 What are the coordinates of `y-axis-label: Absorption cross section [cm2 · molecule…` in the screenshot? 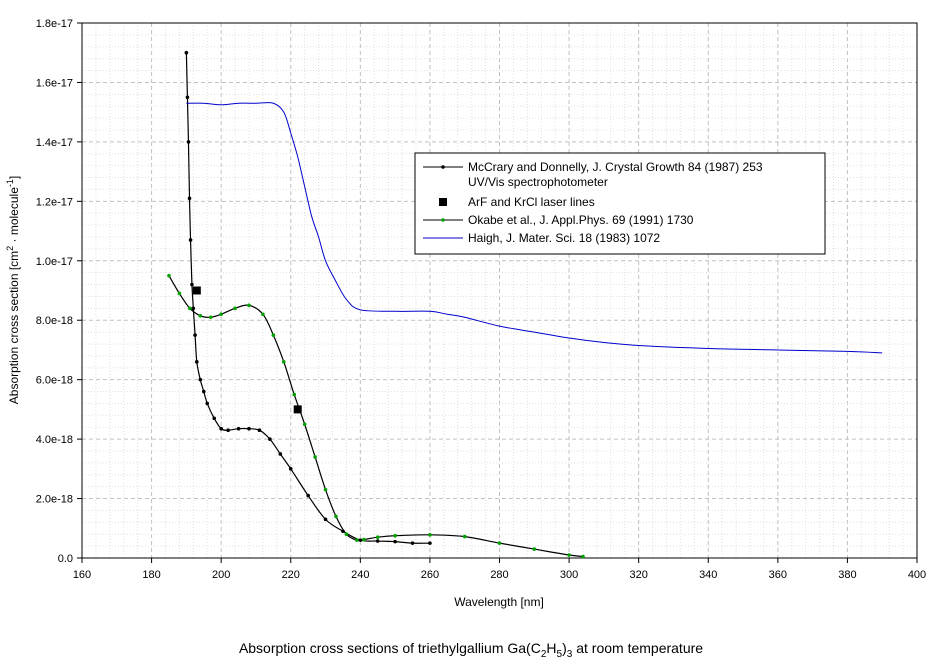 It's located at (13, 290).